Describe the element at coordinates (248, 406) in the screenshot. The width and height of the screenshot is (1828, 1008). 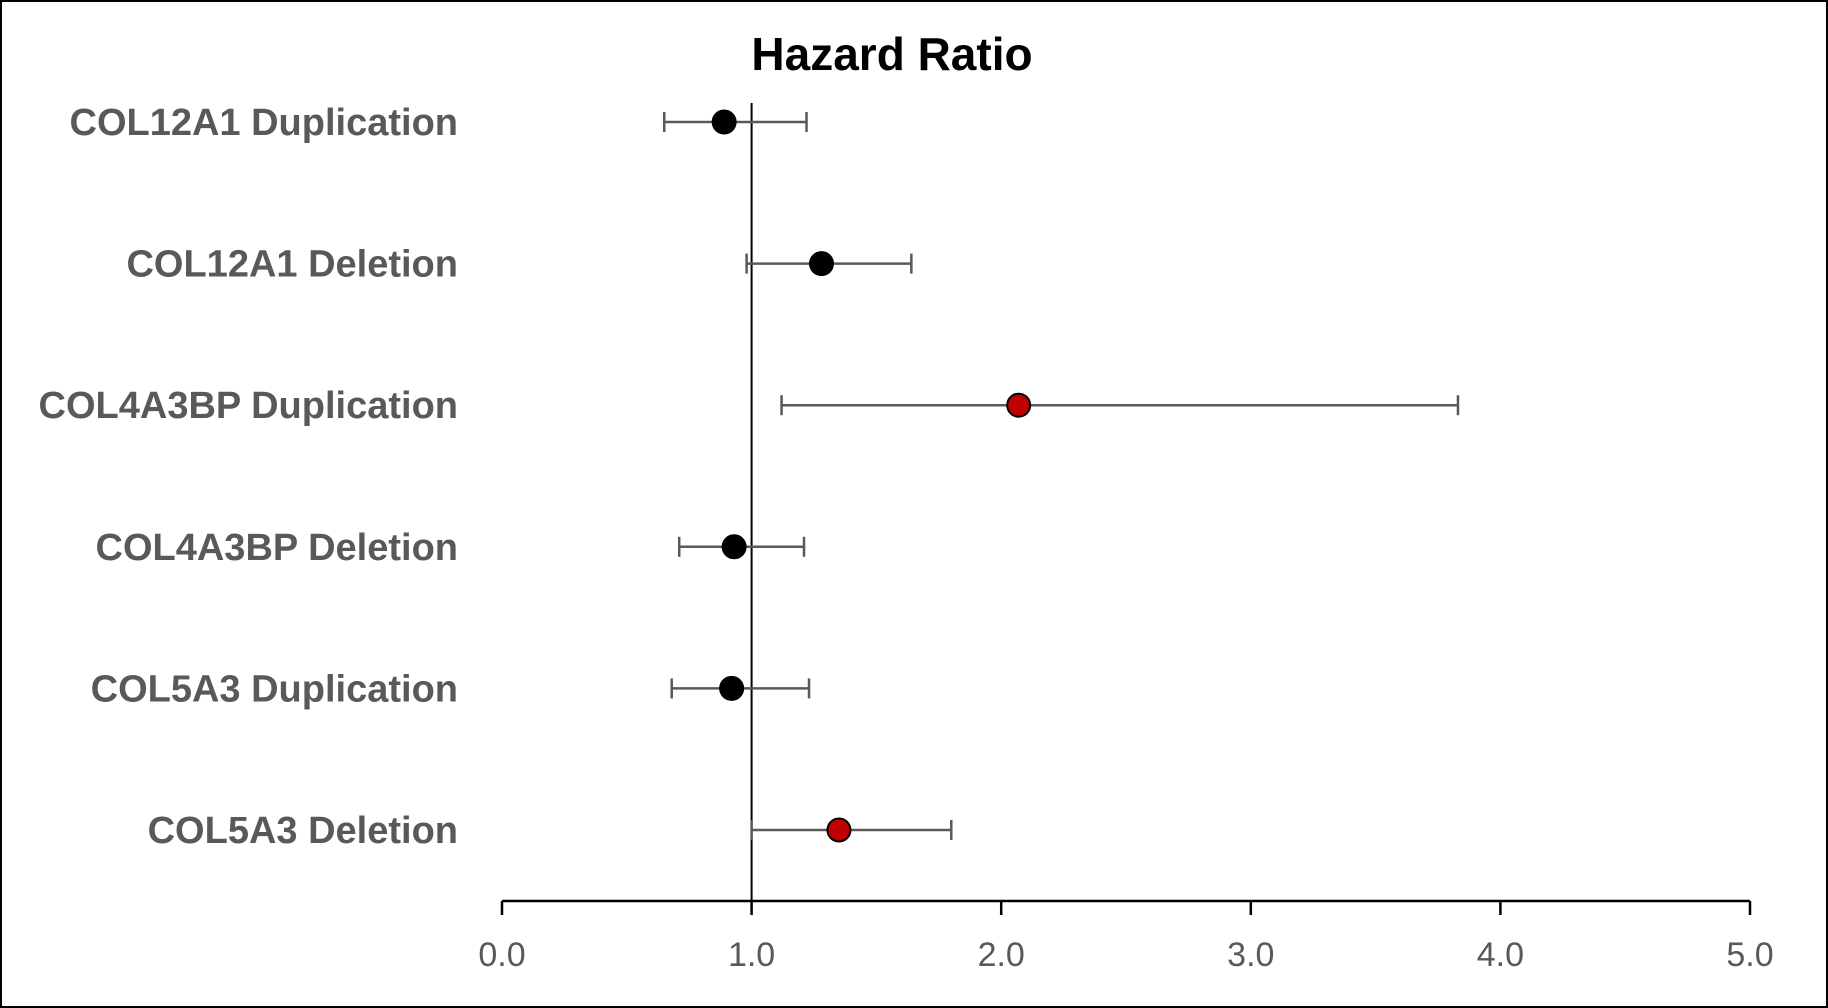
I see `category-label: COL4A3BP Duplication` at that location.